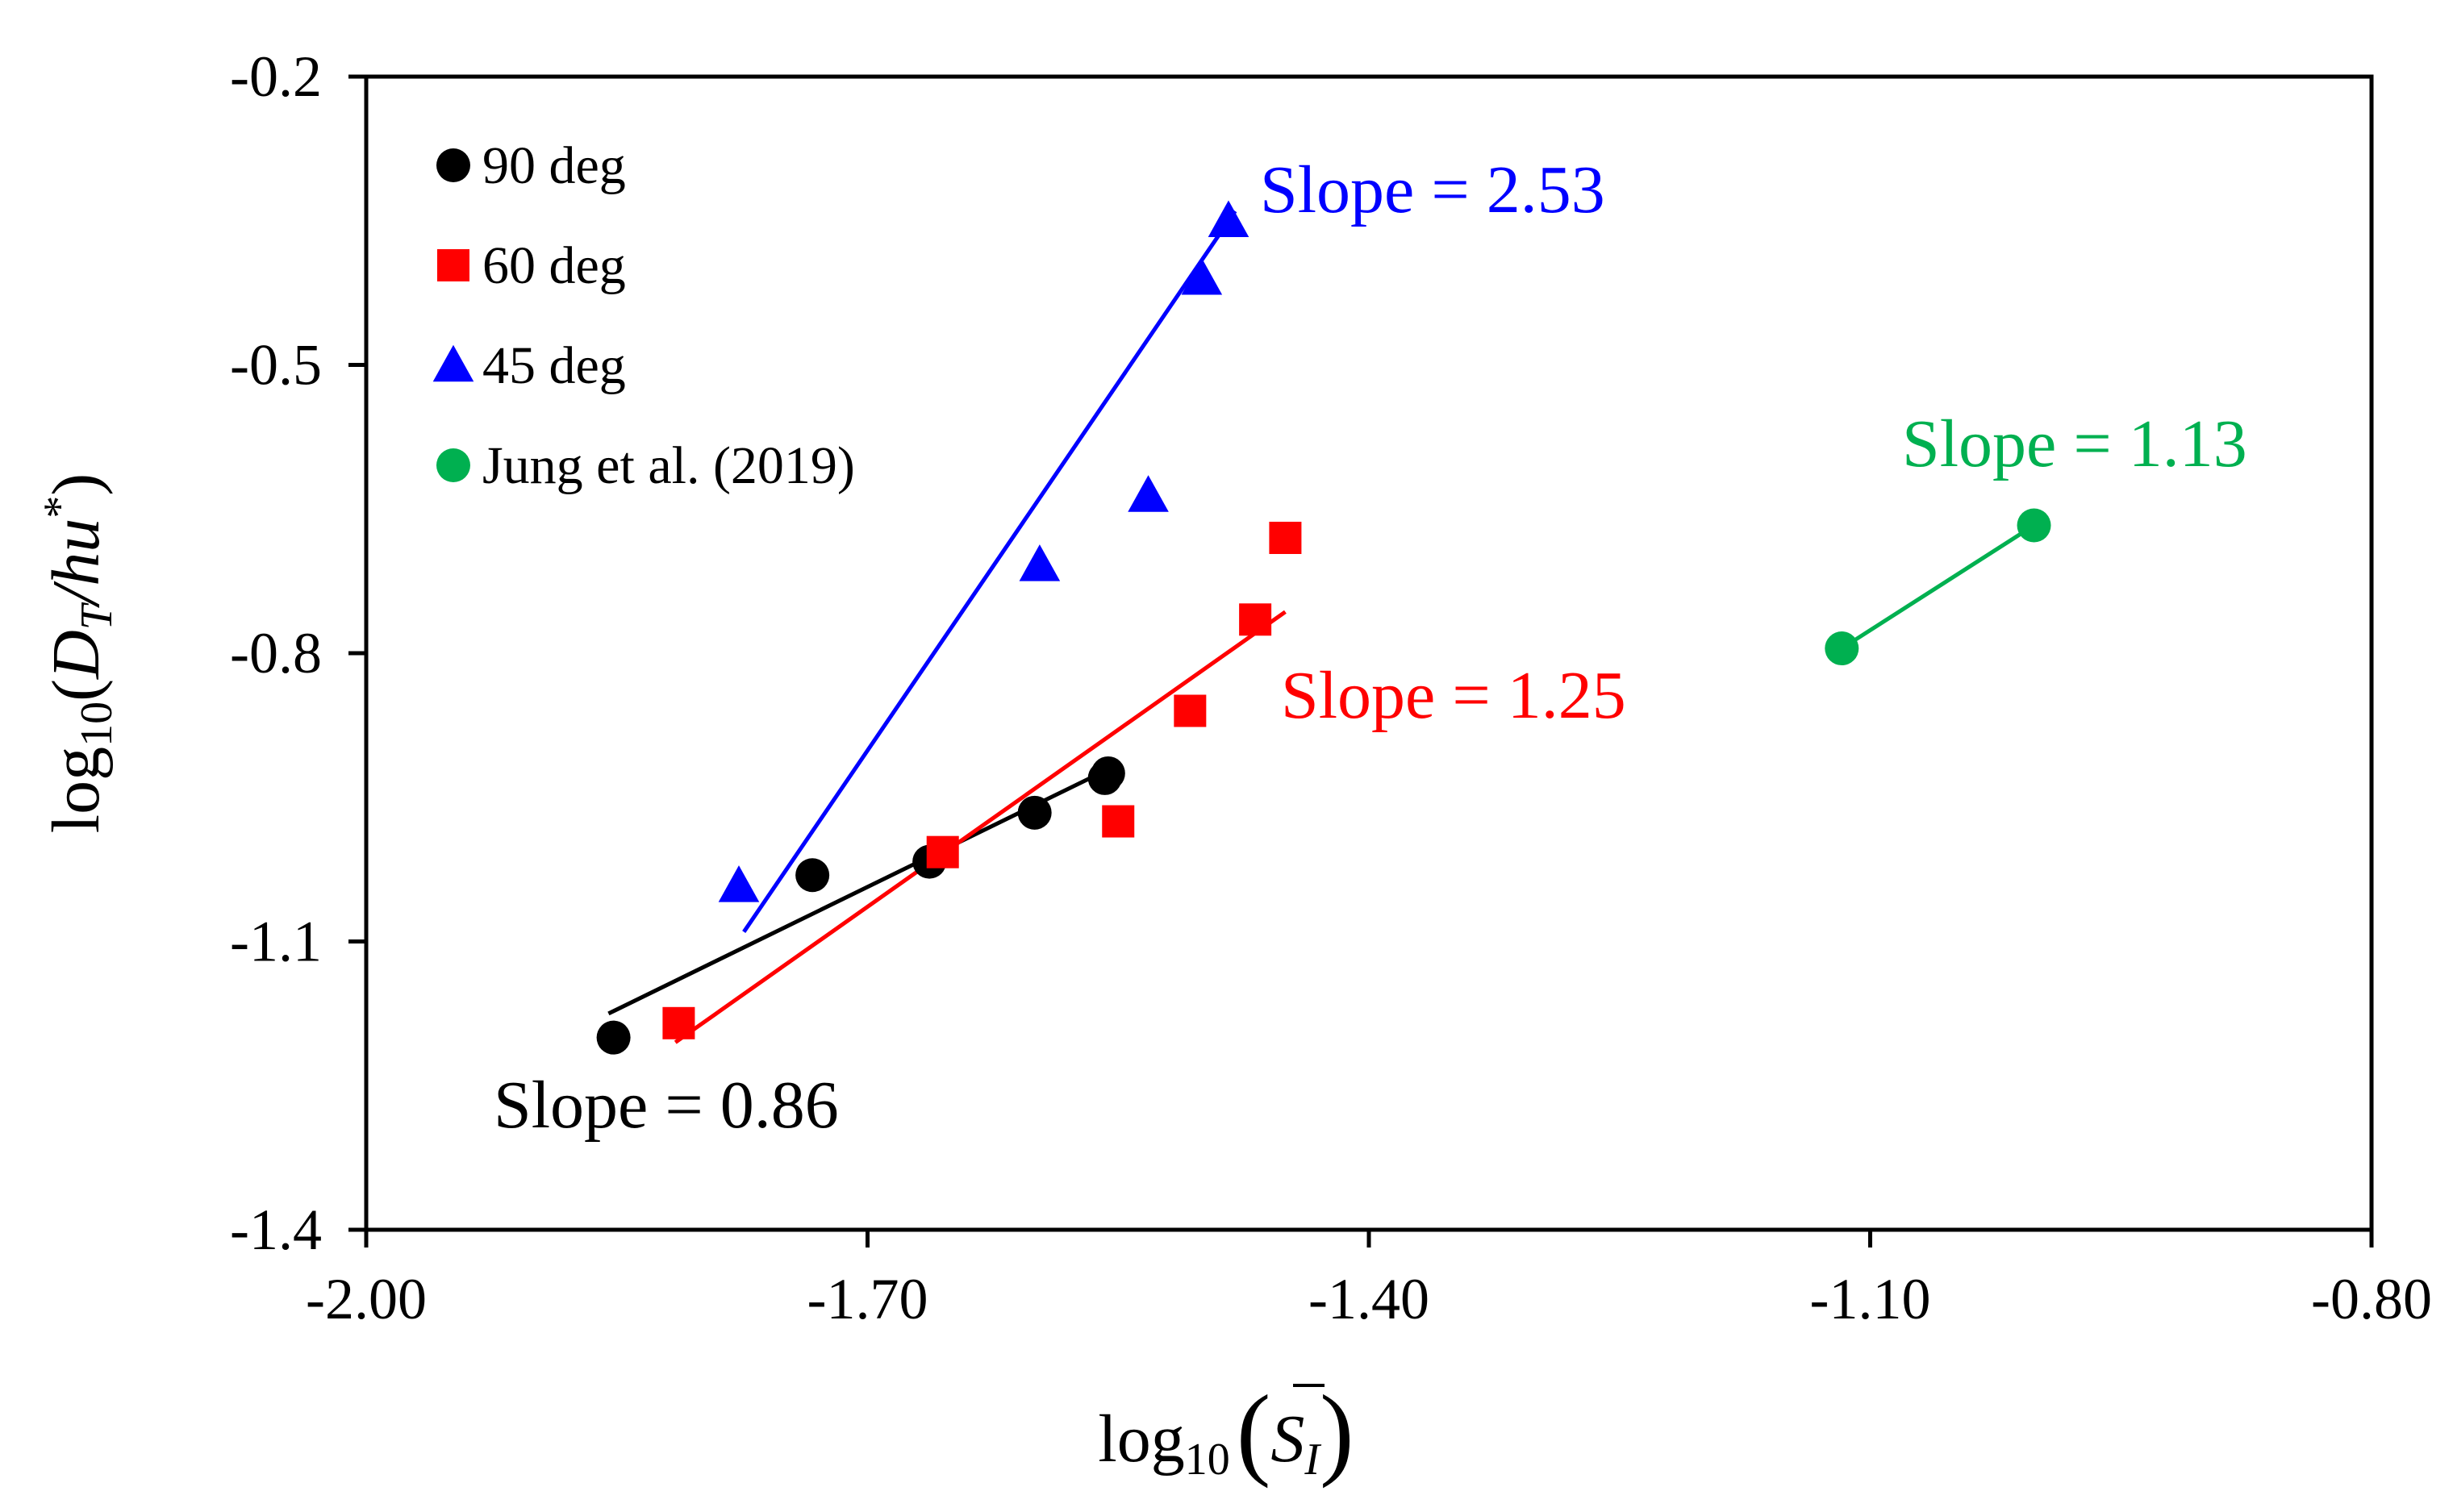 Image resolution: width=2453 pixels, height=1512 pixels. I want to click on x-axis-label-paren-close: ), so click(1337, 1431).